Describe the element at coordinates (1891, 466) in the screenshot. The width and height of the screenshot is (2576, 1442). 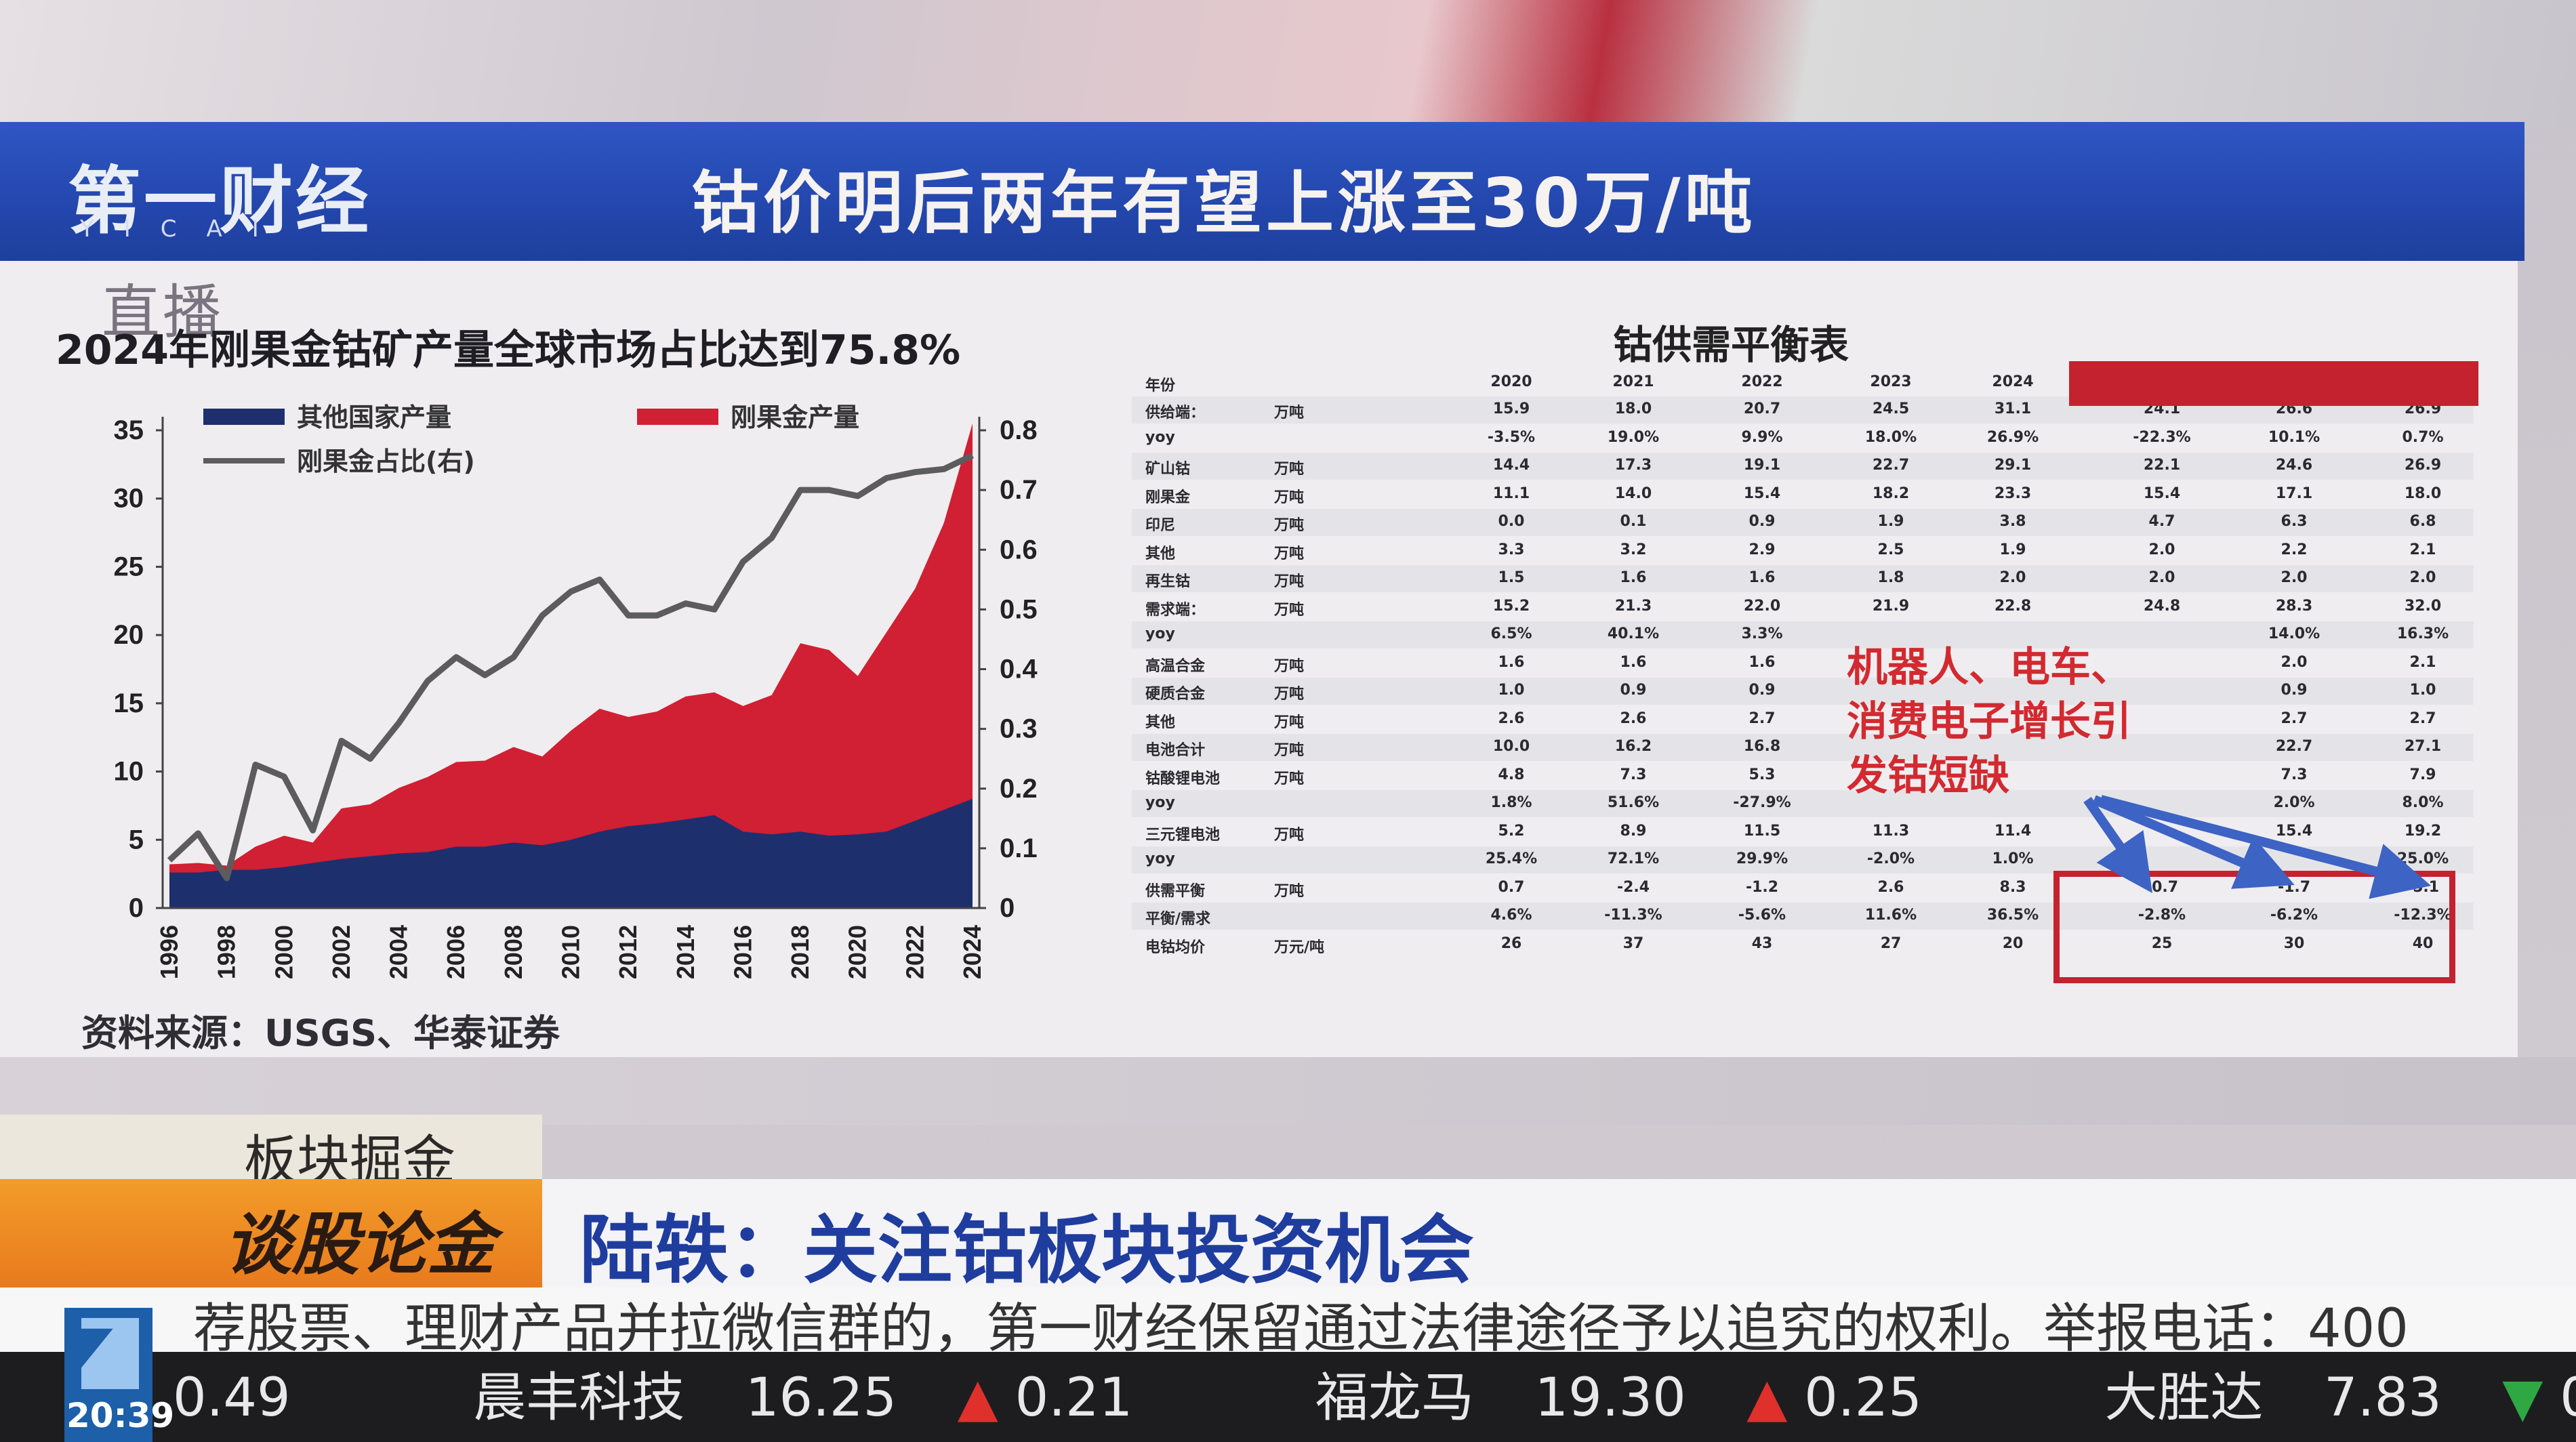
I see `value-cell: 22.7` at that location.